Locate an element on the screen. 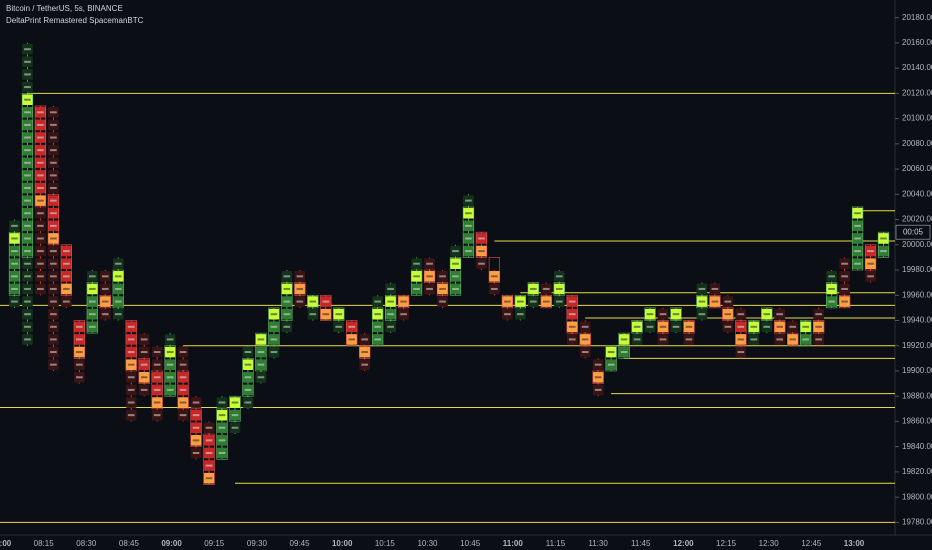 Image resolution: width=932 pixels, height=550 pixels. y-tick-label: 20000.00 is located at coordinates (917, 244).